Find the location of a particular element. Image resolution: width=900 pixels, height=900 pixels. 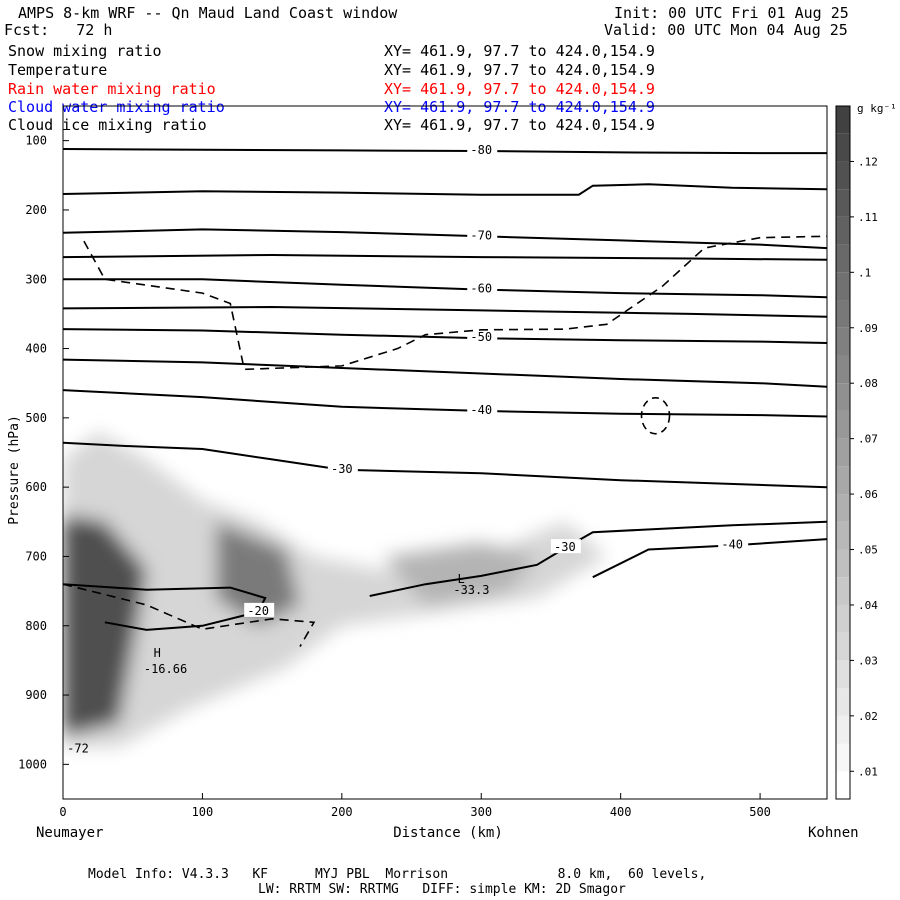

y-axis-label: Pressure (hPa) is located at coordinates (14, 470).